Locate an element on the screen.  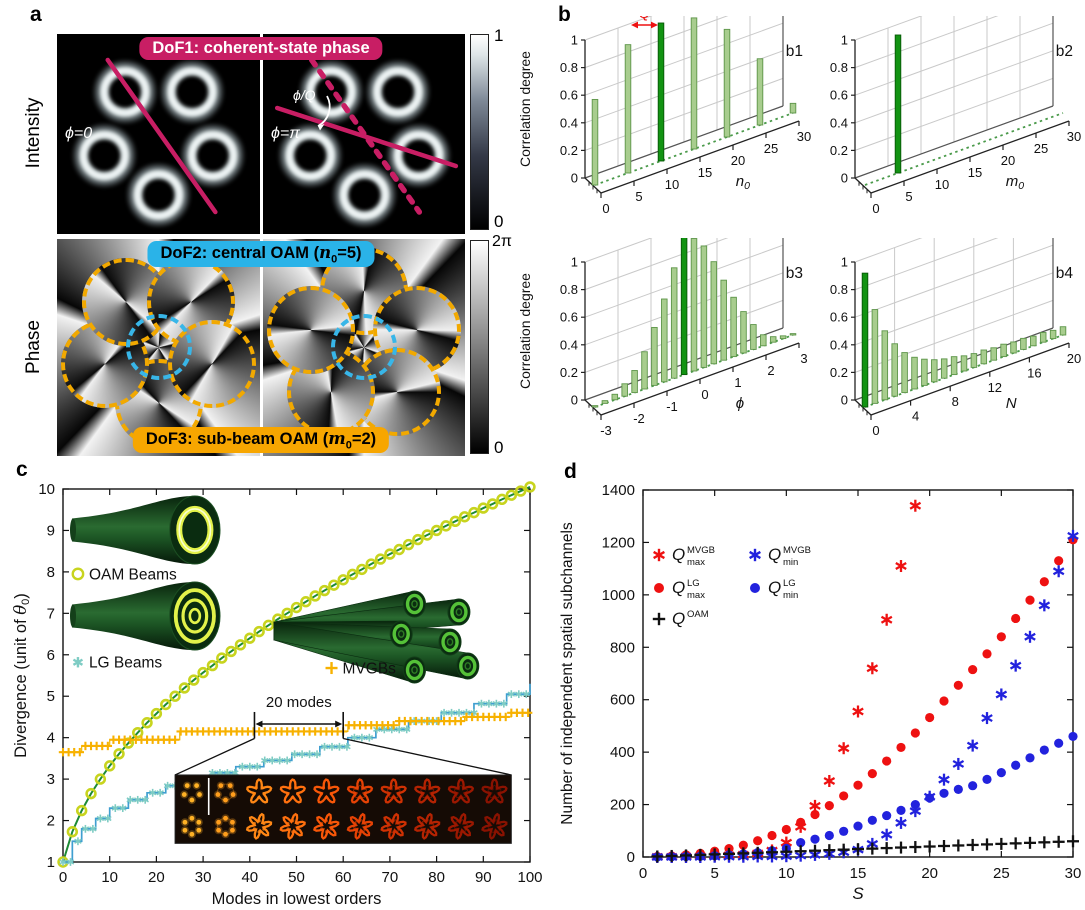
phase-colorbar-max: 2π is located at coordinates (502, 241).